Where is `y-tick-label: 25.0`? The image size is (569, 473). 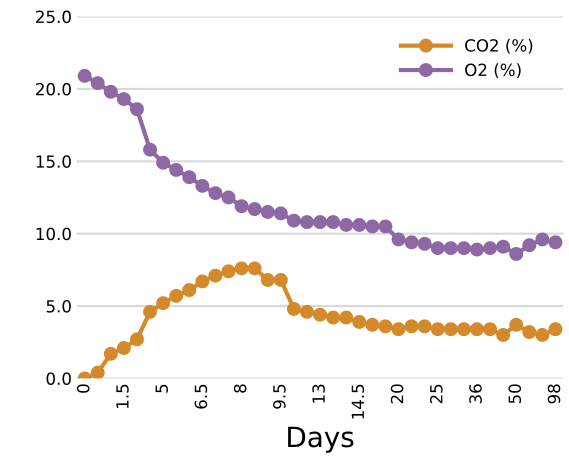 y-tick-label: 25.0 is located at coordinates (53, 17).